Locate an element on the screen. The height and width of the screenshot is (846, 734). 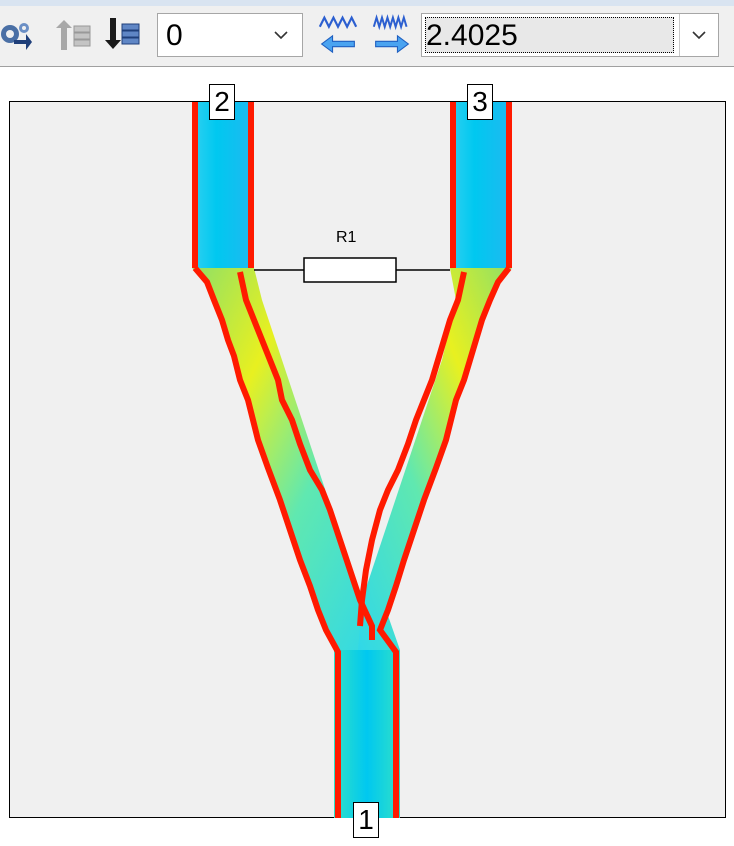
window-top-strip is located at coordinates (367, 3).